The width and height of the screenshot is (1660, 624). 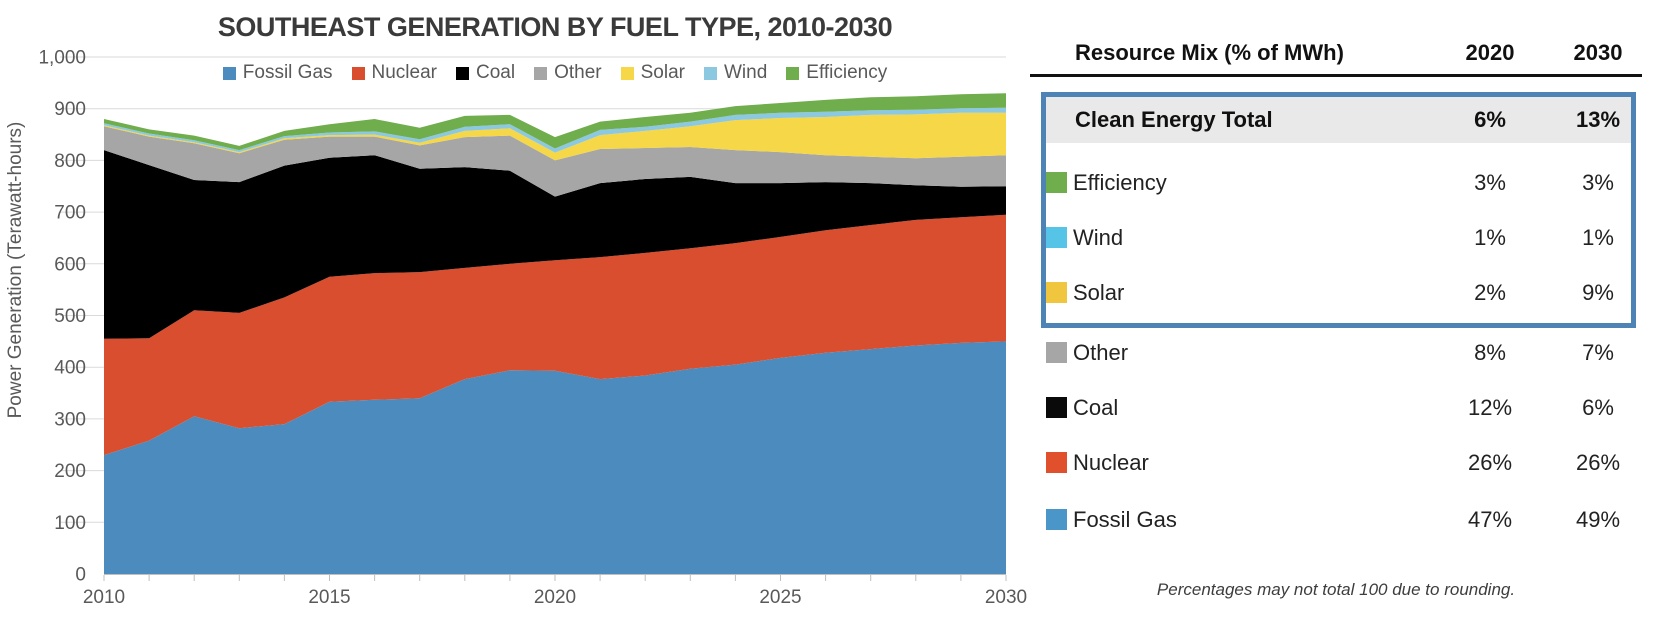 What do you see at coordinates (1338, 293) in the screenshot?
I see `table-row-solar: Solar 2% 9%` at bounding box center [1338, 293].